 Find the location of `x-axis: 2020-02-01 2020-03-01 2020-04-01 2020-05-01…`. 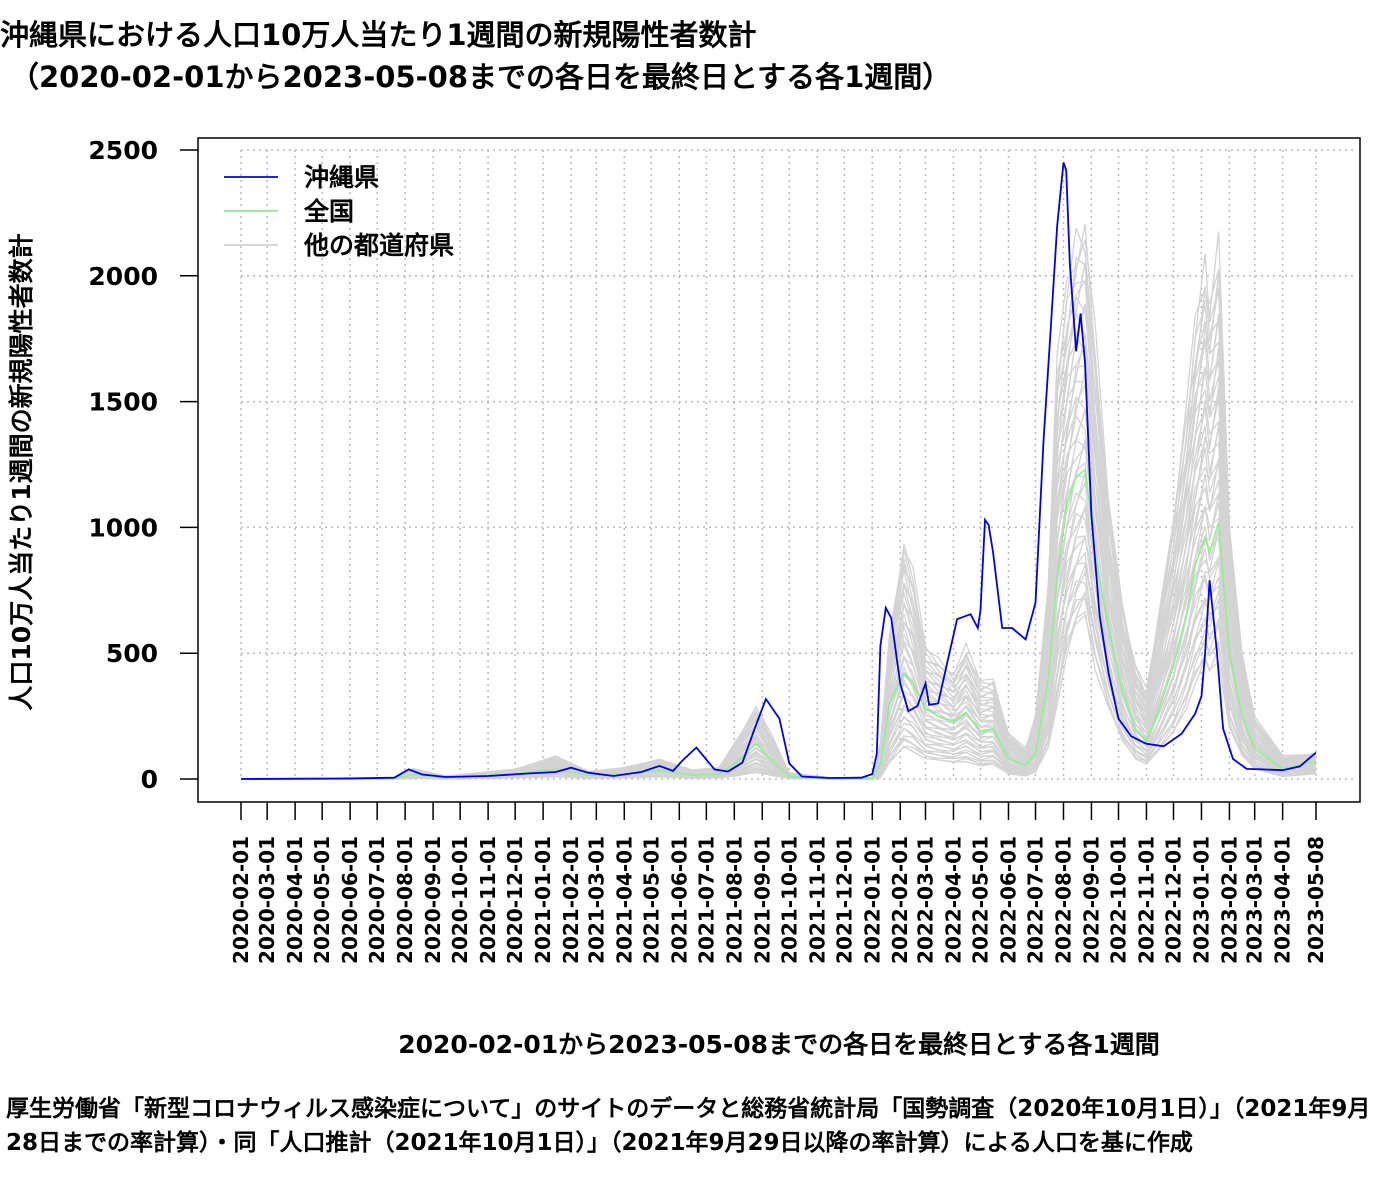

x-axis: 2020-02-01 2020-03-01 2020-04-01 2020-05-01… is located at coordinates (778, 883).